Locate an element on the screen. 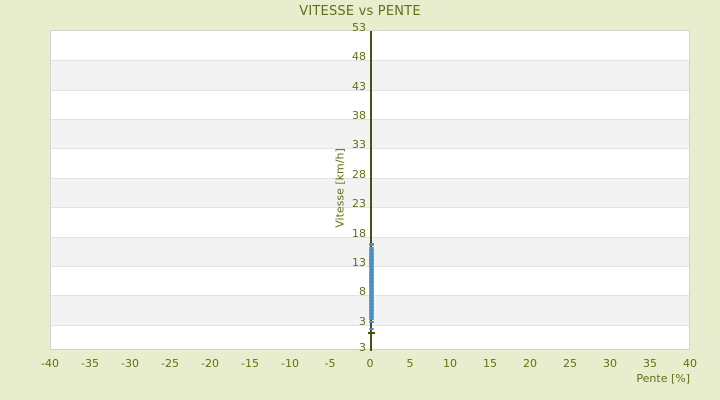 The width and height of the screenshot is (720, 400). x-tick-label: -5 is located at coordinates (330, 363).